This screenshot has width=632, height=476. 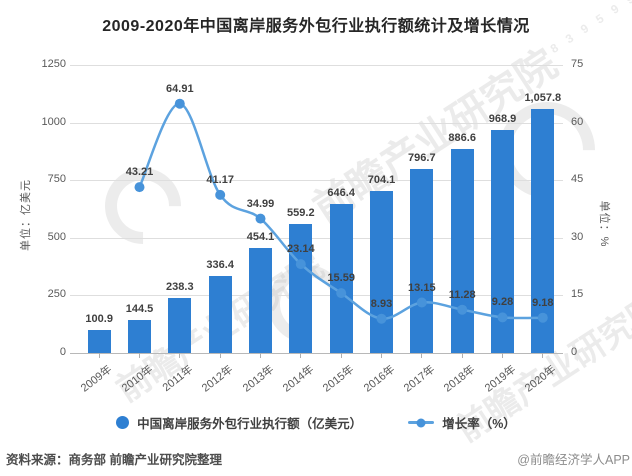 I want to click on chart-legend: 中国离岸服务外包行业执行额（亿美元） 增长率（%）, so click(x=316, y=422).